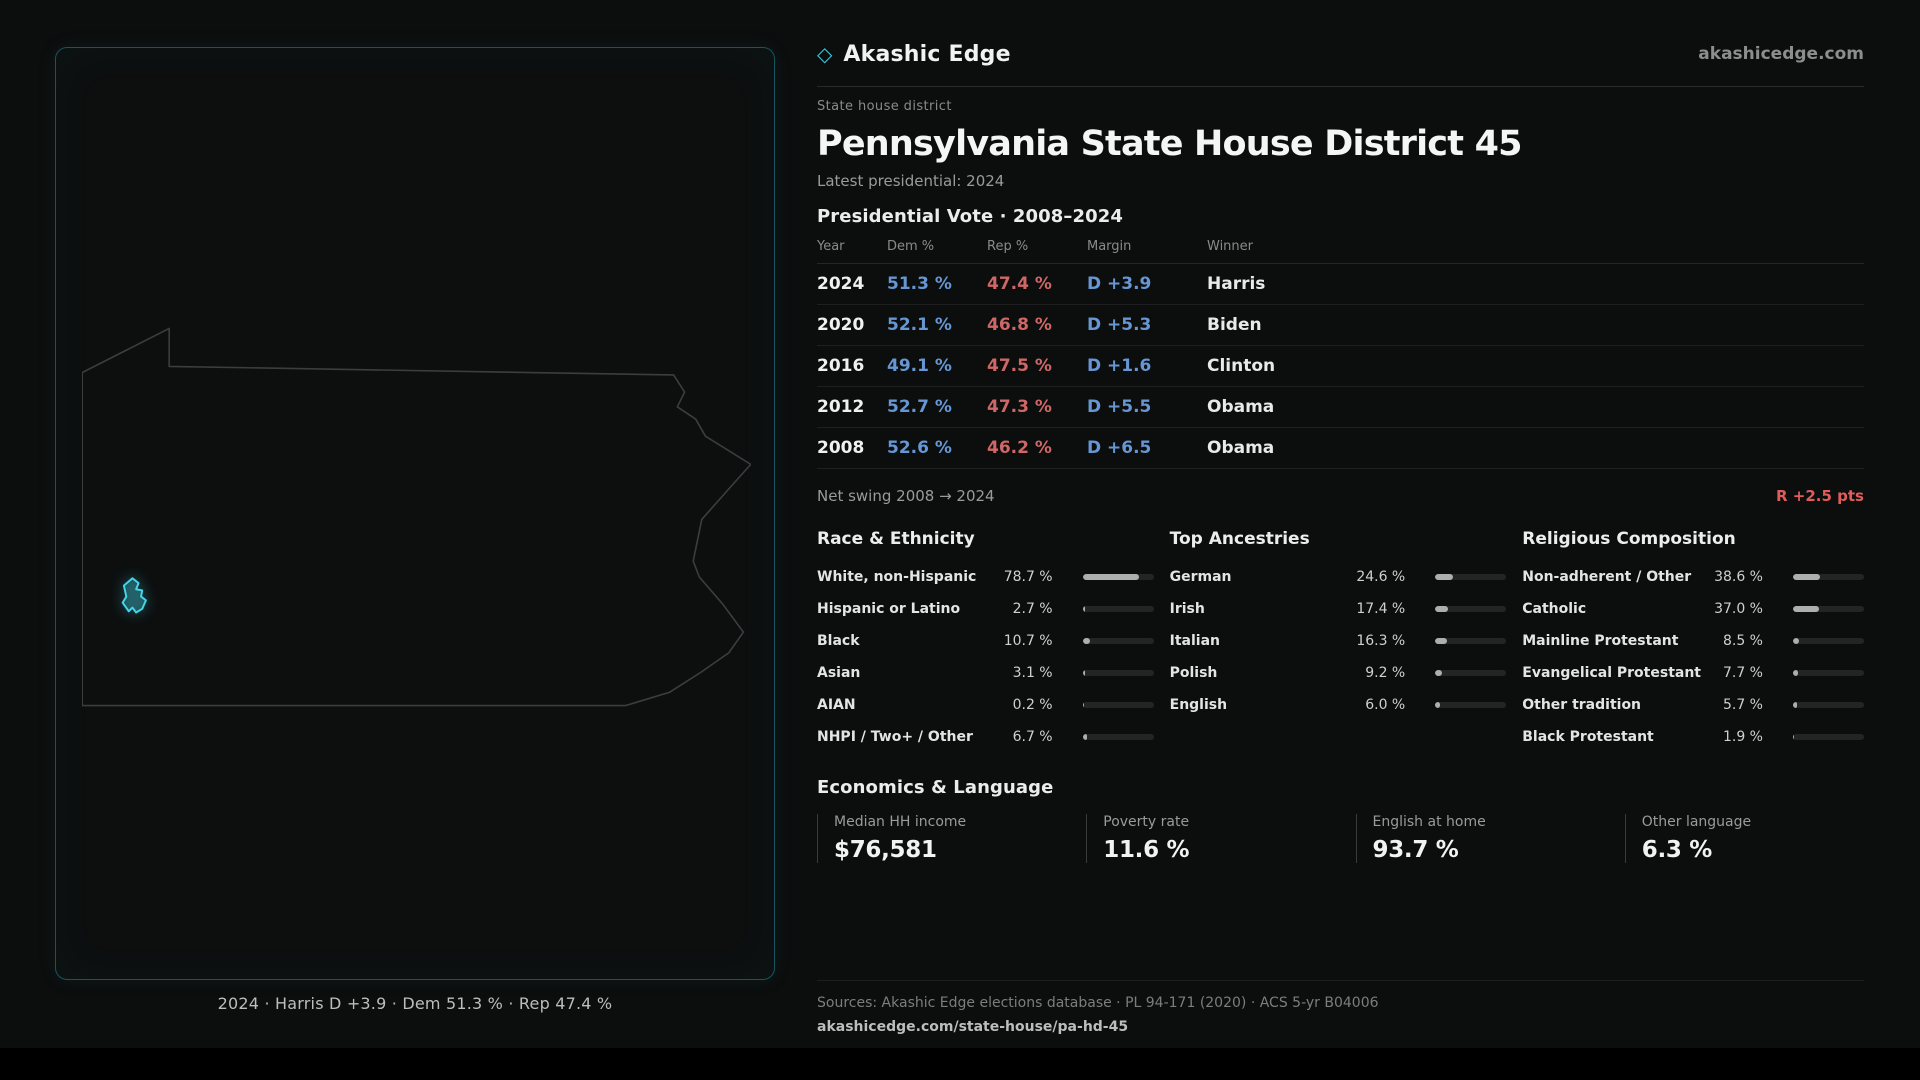  What do you see at coordinates (1028, 577) in the screenshot?
I see `demographic-value: 78.7 %` at bounding box center [1028, 577].